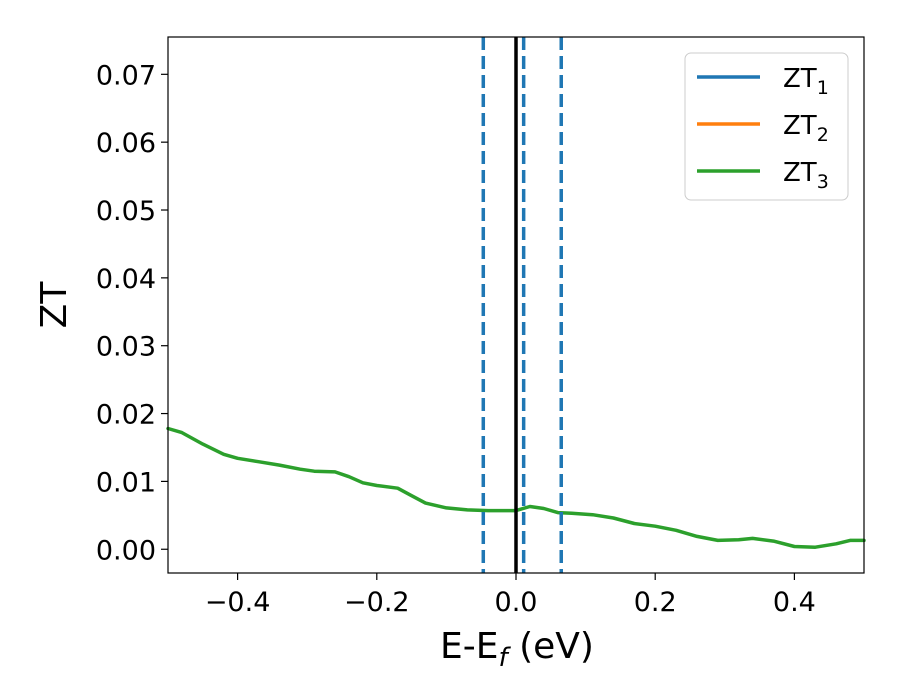 The height and width of the screenshot is (700, 900). Describe the element at coordinates (238, 602) in the screenshot. I see `x-tick-label: −0.4` at that location.